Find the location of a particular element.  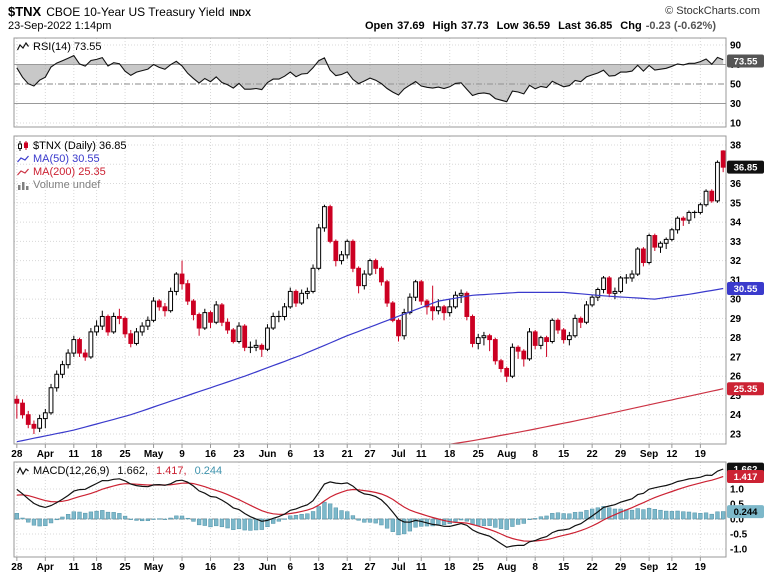

svg-text: 25.35 is located at coordinates (746, 389).